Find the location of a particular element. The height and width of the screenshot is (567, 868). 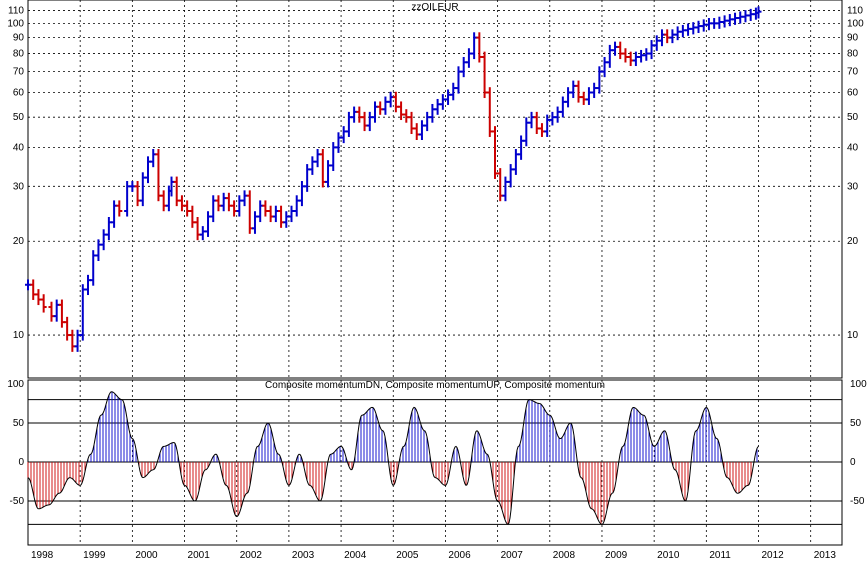

price-tick-label-left: 40 is located at coordinates (19, 147).